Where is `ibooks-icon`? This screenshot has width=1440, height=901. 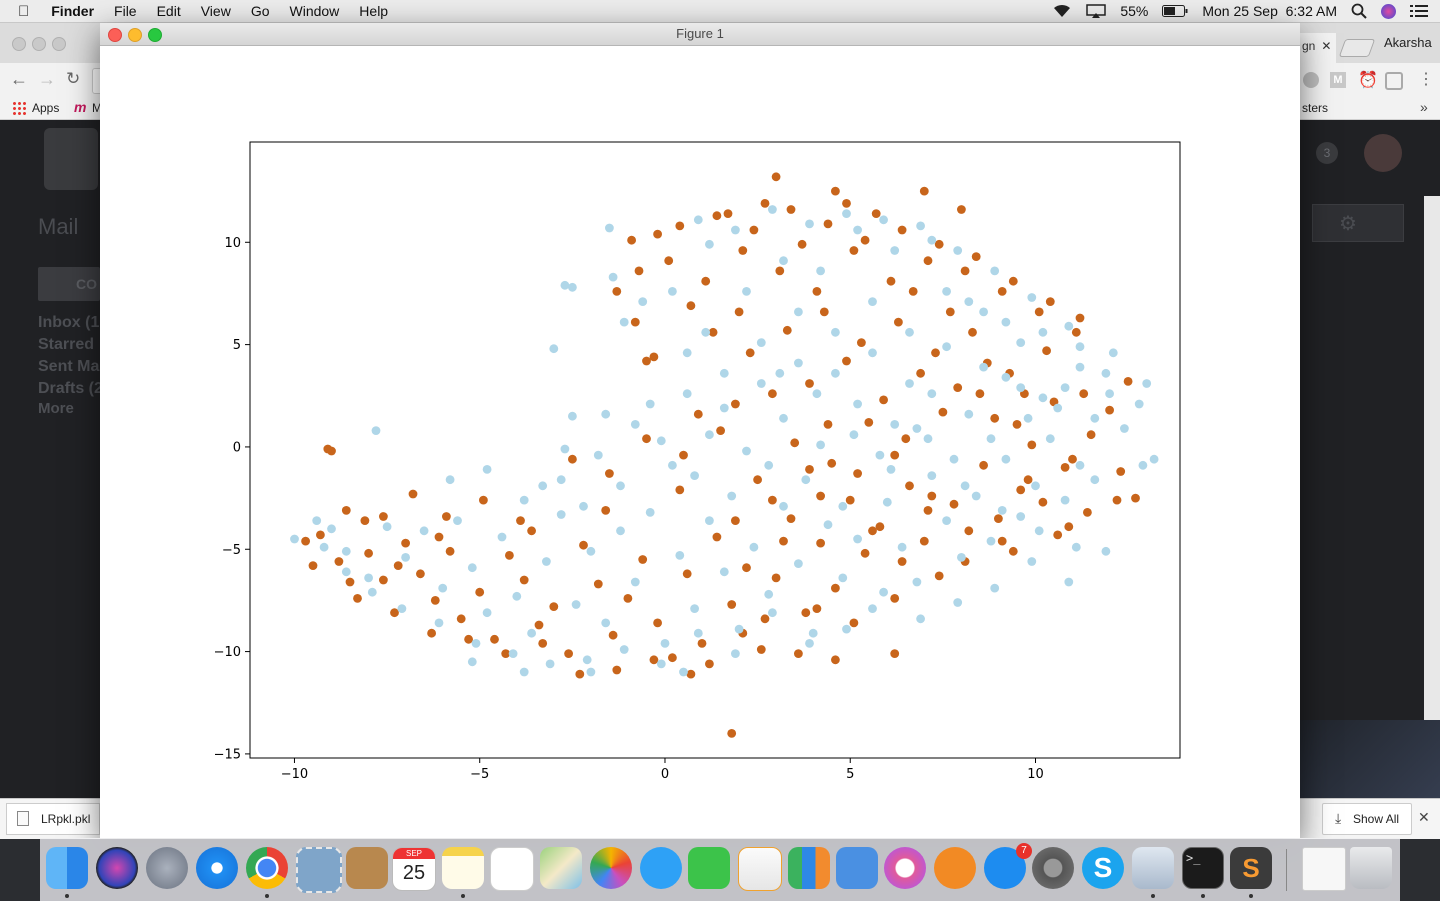 ibooks-icon is located at coordinates (955, 868).